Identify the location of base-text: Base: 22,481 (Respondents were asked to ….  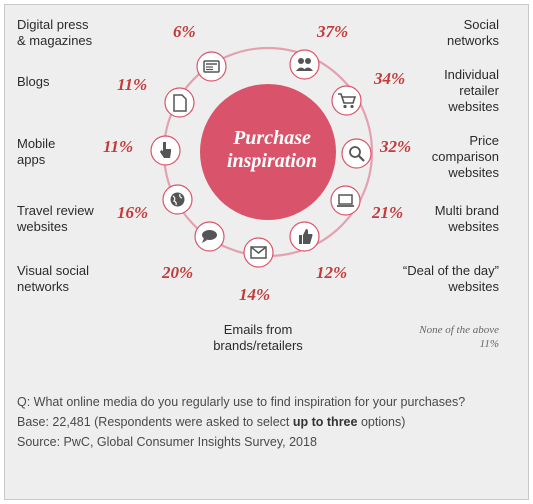
(267, 422).